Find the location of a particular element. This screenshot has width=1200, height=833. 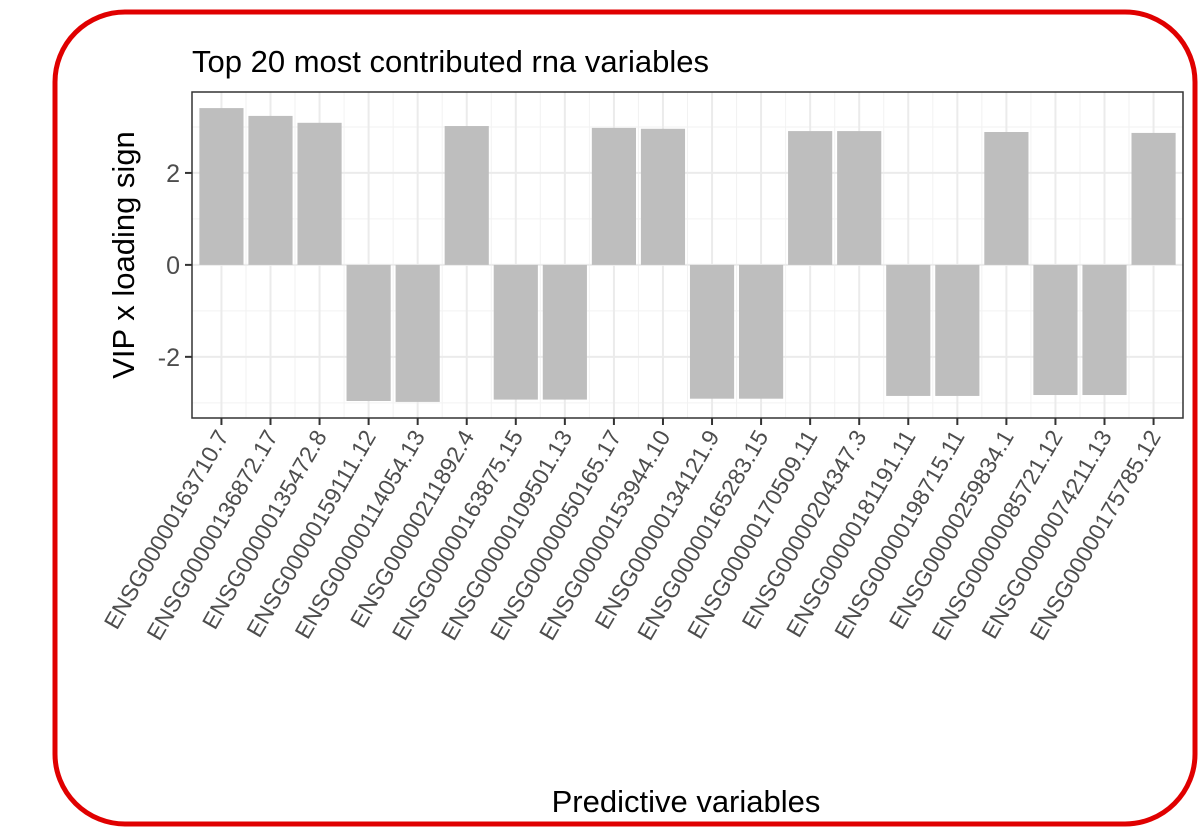

chart-title: Top 20 most contributed rna variables is located at coordinates (450, 61).